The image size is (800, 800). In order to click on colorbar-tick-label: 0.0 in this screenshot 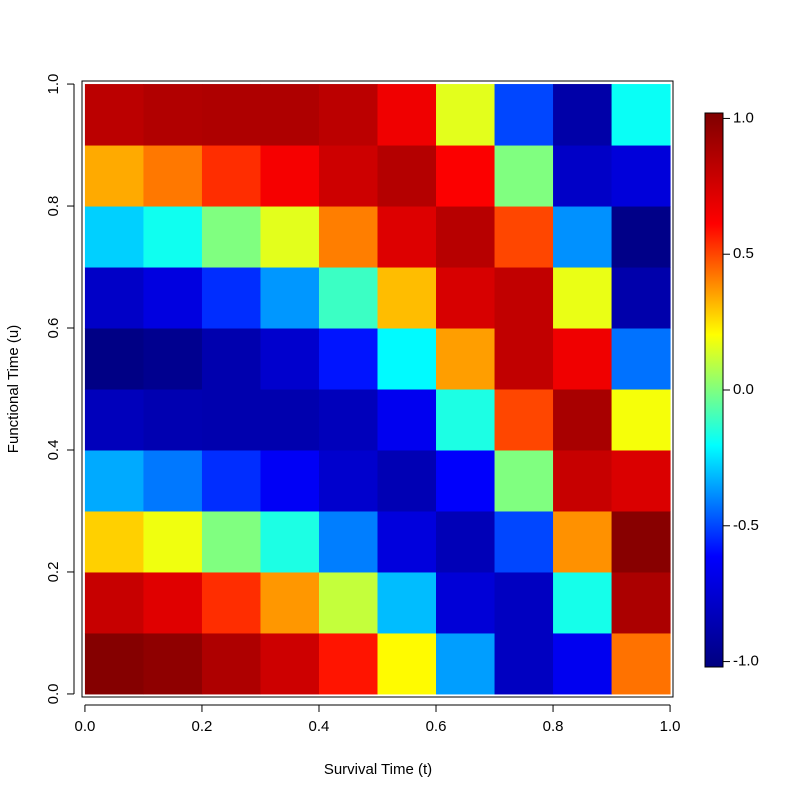, I will do `click(743, 389)`.